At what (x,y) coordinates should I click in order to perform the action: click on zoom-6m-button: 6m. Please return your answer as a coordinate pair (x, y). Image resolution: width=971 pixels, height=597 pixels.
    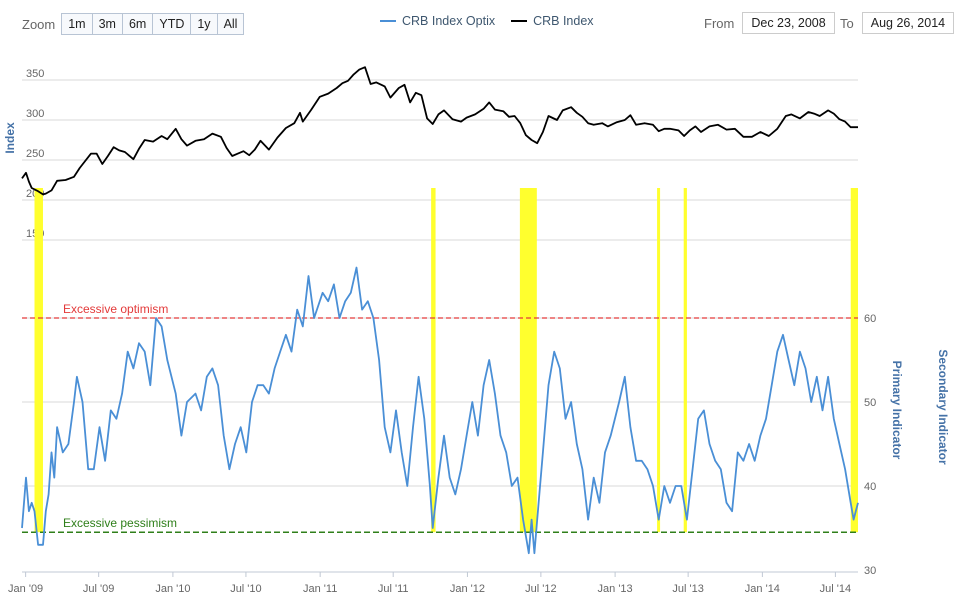
    Looking at the image, I should click on (138, 24).